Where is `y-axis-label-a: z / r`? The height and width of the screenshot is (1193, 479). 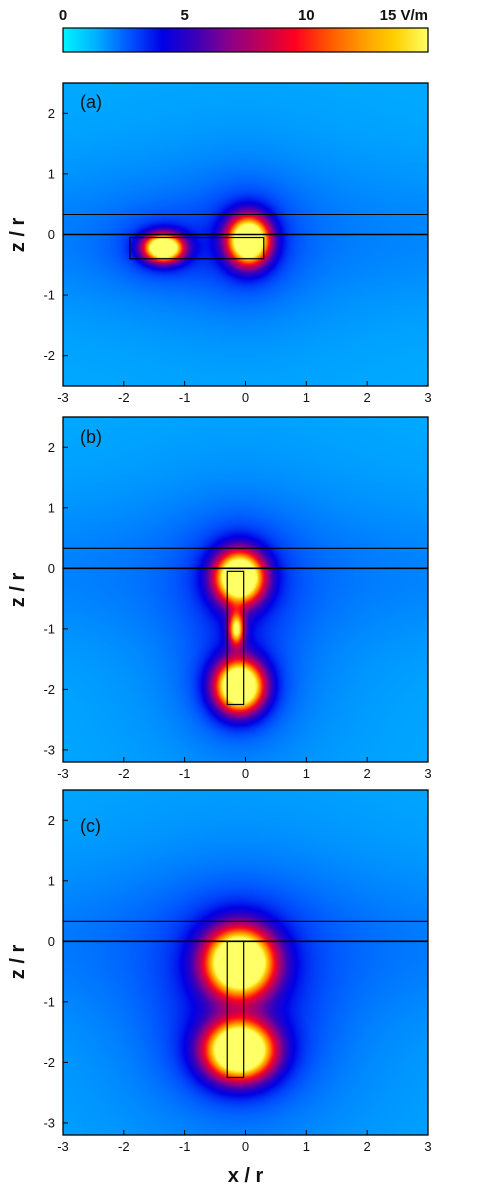
y-axis-label-a: z / r is located at coordinates (18, 235).